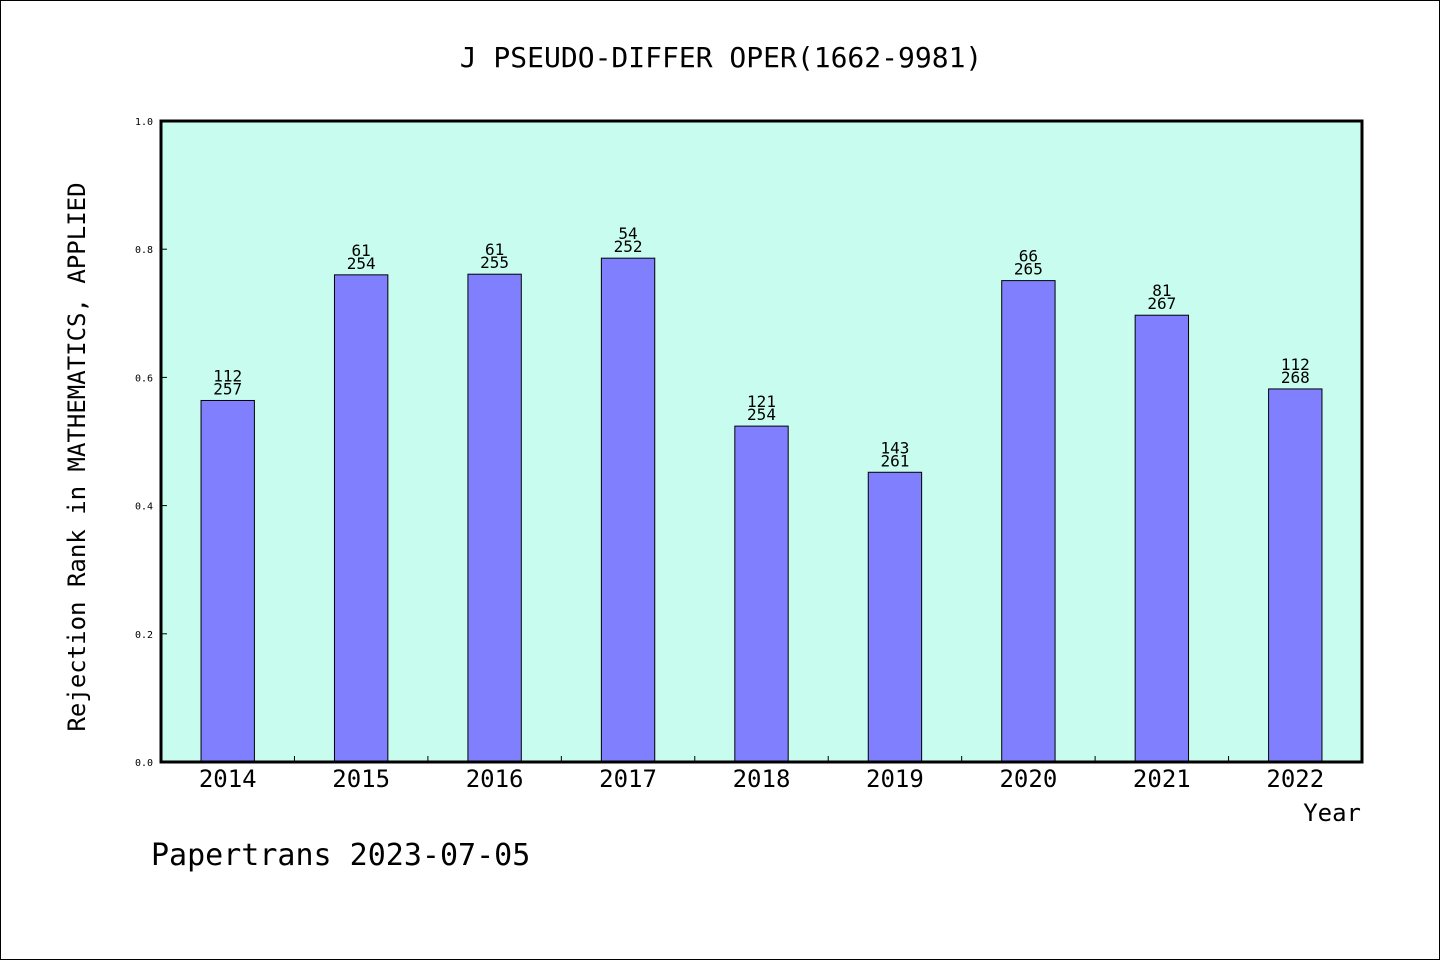 The width and height of the screenshot is (1440, 963). What do you see at coordinates (1161, 290) in the screenshot?
I see `bar-label-count: 81` at bounding box center [1161, 290].